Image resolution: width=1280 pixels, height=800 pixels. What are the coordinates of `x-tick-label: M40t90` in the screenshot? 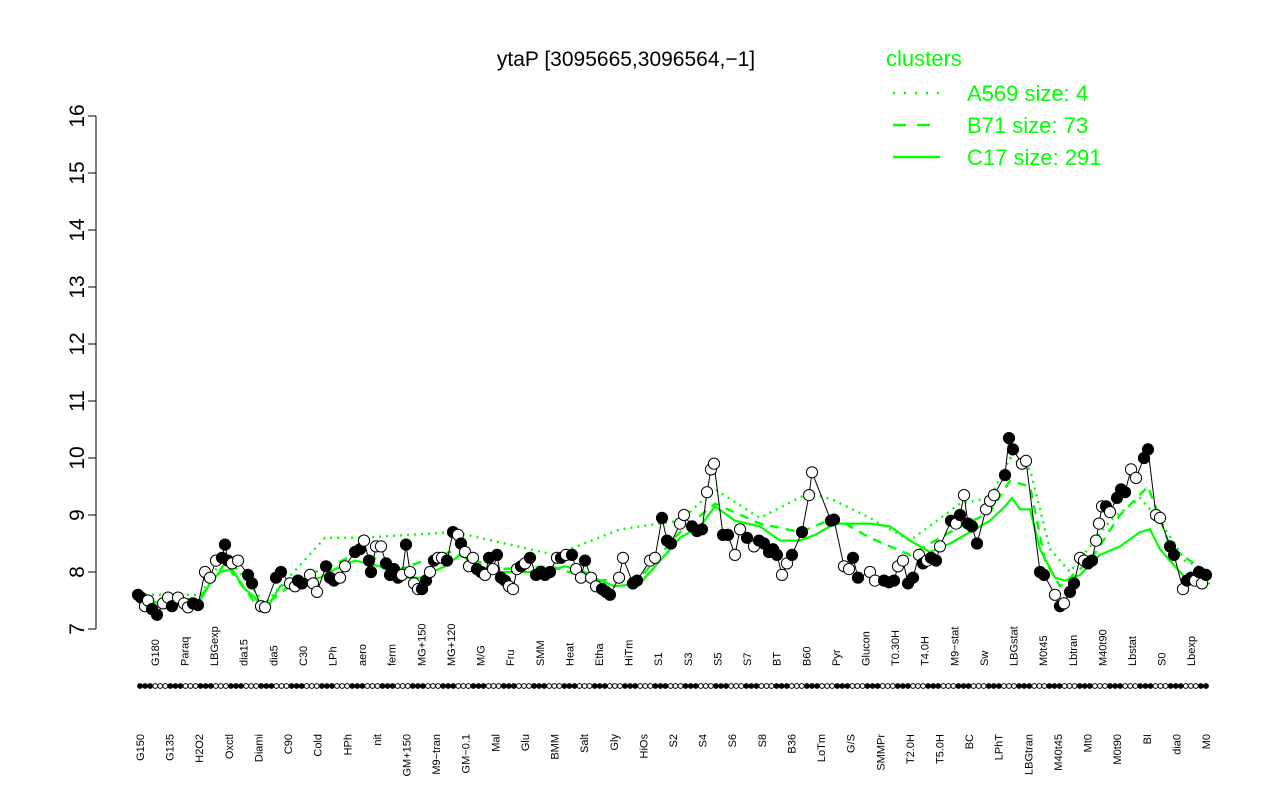 It's located at (1103, 647).